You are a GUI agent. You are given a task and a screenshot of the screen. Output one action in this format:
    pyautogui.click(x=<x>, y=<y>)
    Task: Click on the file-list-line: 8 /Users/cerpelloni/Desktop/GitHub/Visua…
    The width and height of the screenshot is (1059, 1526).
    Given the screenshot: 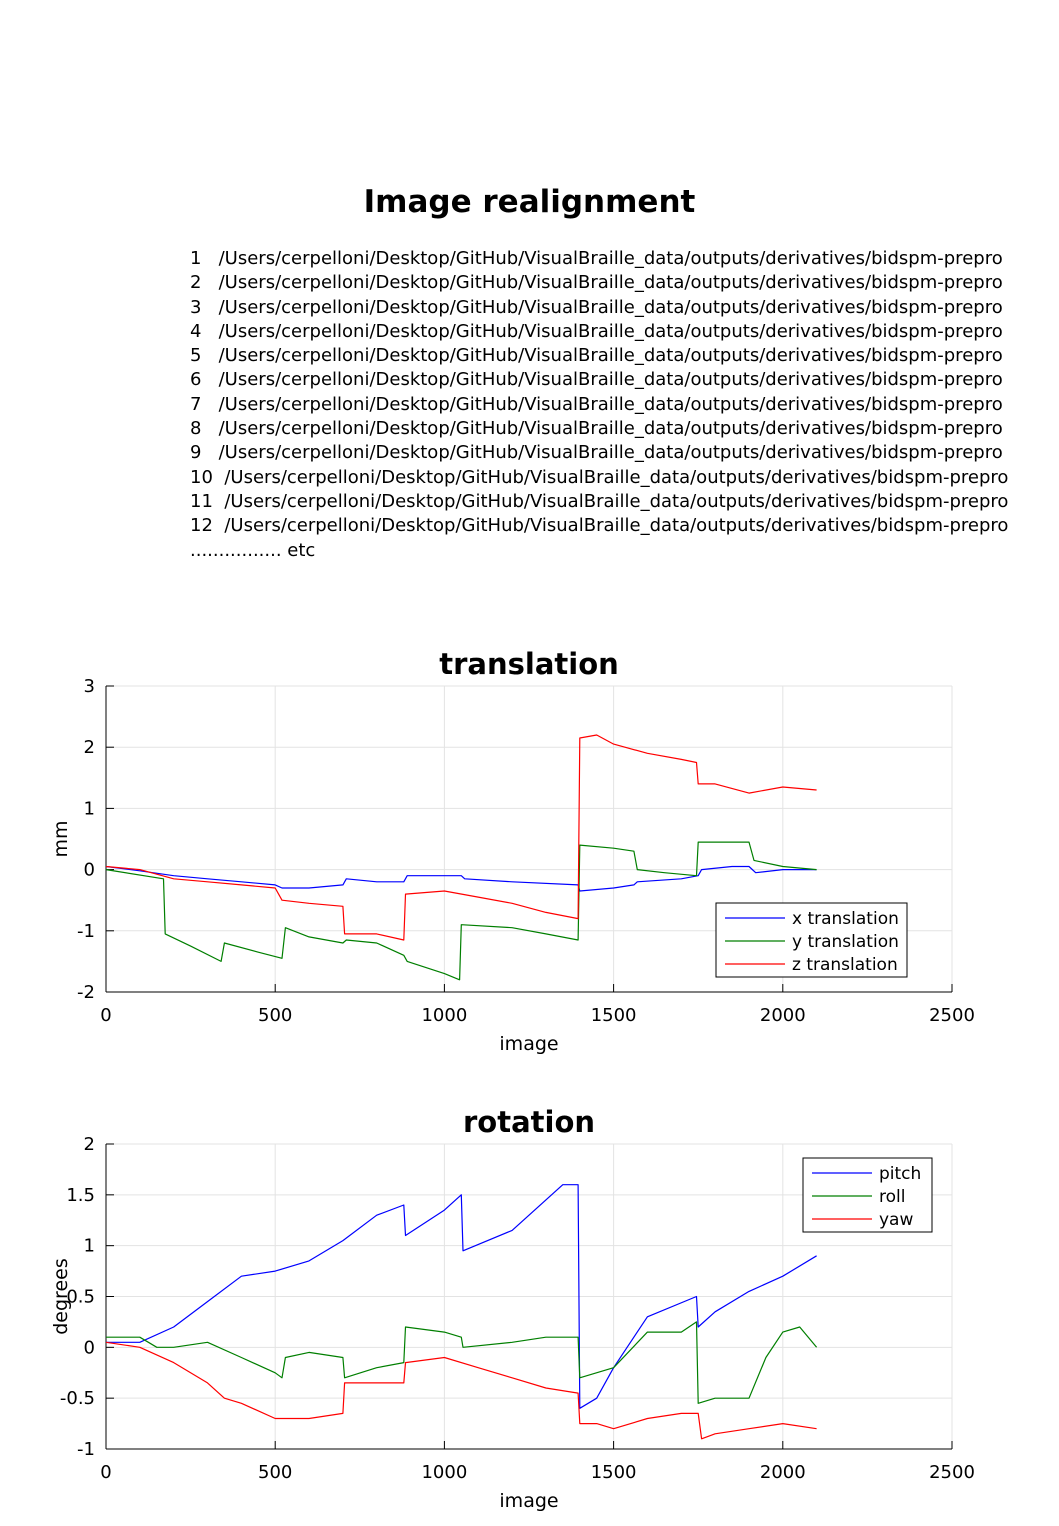 What is the action you would take?
    pyautogui.click(x=596, y=429)
    